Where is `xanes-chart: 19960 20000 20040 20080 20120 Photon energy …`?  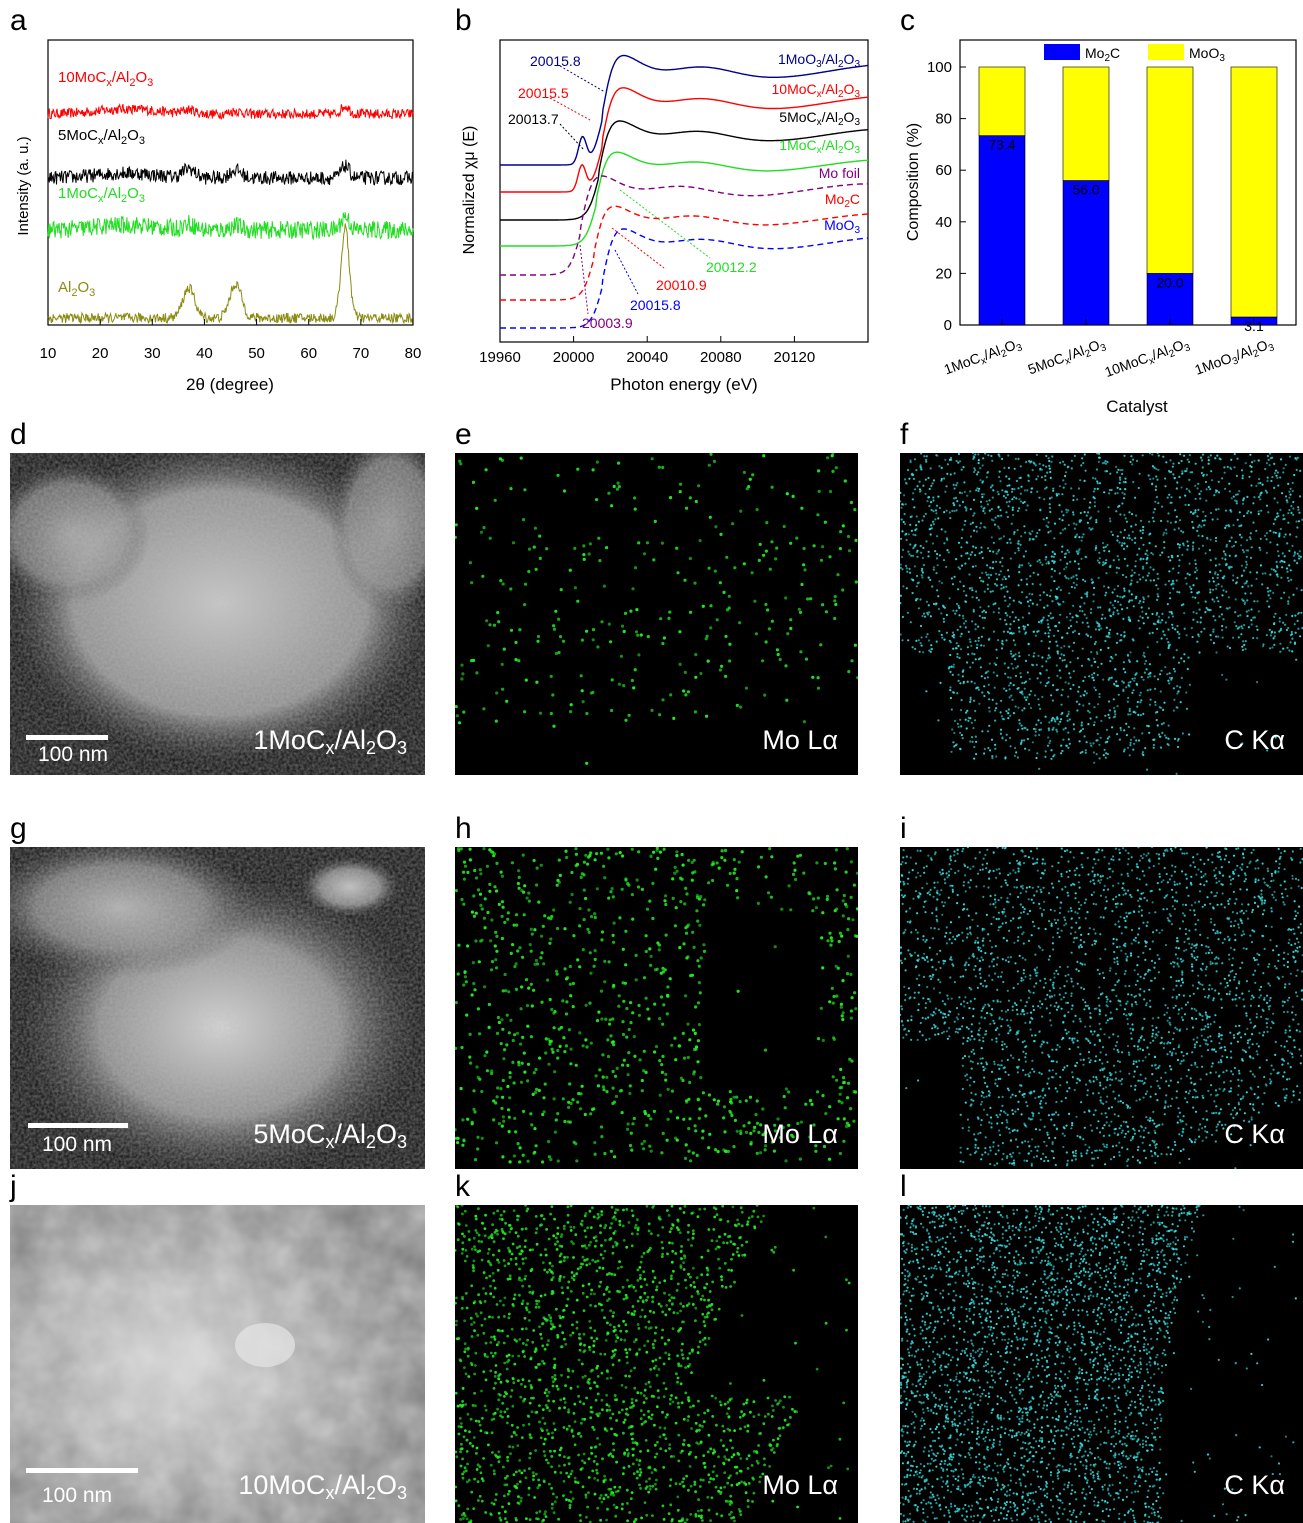
xanes-chart: 19960 20000 20040 20080 20120 Photon energy … is located at coordinates (665, 216).